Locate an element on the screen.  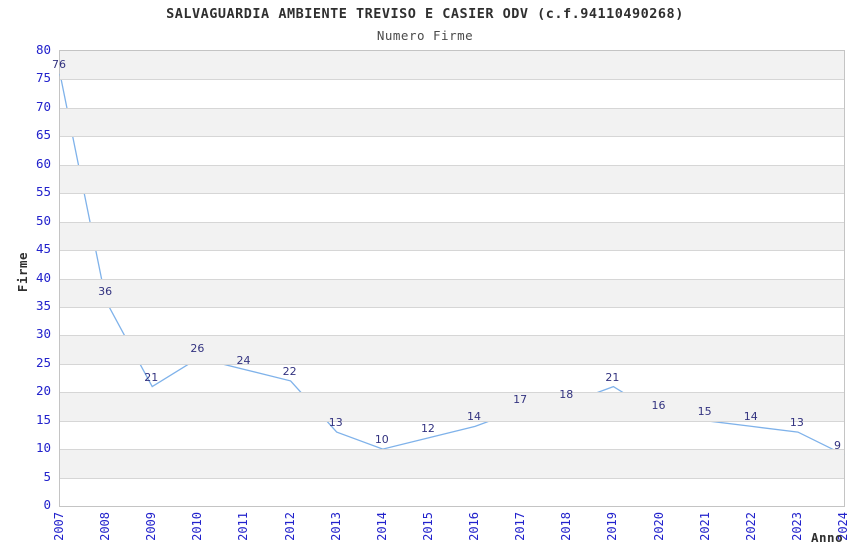
x-tick-label: 2015 is located at coordinates (427, 526).